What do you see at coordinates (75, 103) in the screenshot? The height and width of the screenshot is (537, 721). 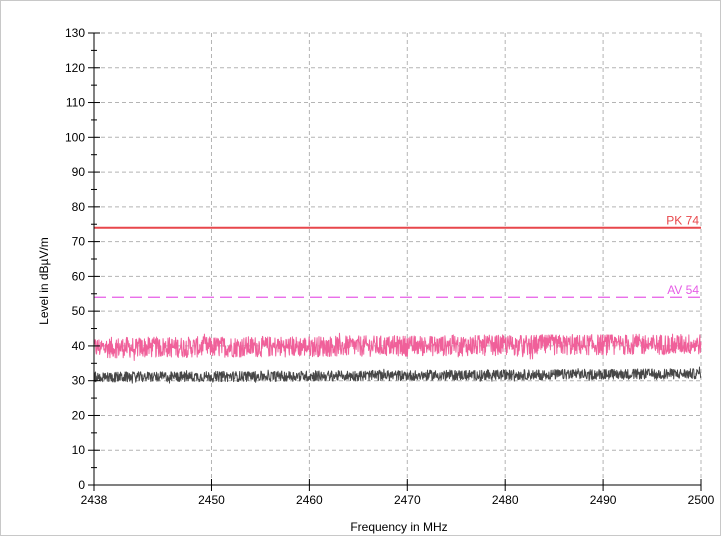 I see `y-tick-label: 110` at bounding box center [75, 103].